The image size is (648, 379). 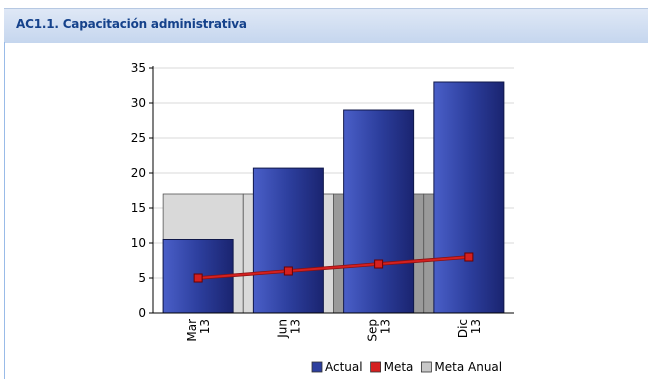 What do you see at coordinates (138, 173) in the screenshot?
I see `y-tick-label: 20` at bounding box center [138, 173].